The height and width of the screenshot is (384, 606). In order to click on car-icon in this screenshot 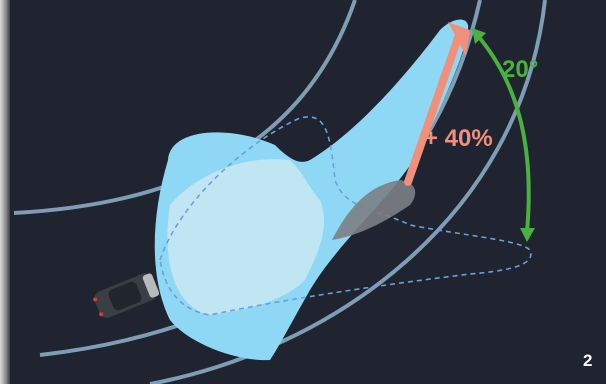, I will do `click(126, 295)`.